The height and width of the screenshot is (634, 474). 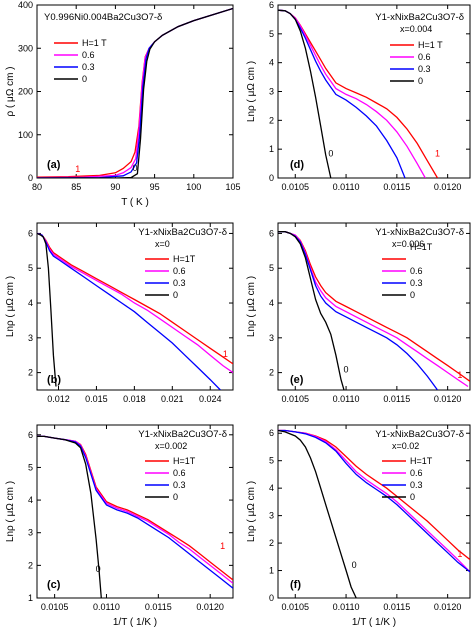 I want to click on x-tick-label: 0.018, so click(x=134, y=399).